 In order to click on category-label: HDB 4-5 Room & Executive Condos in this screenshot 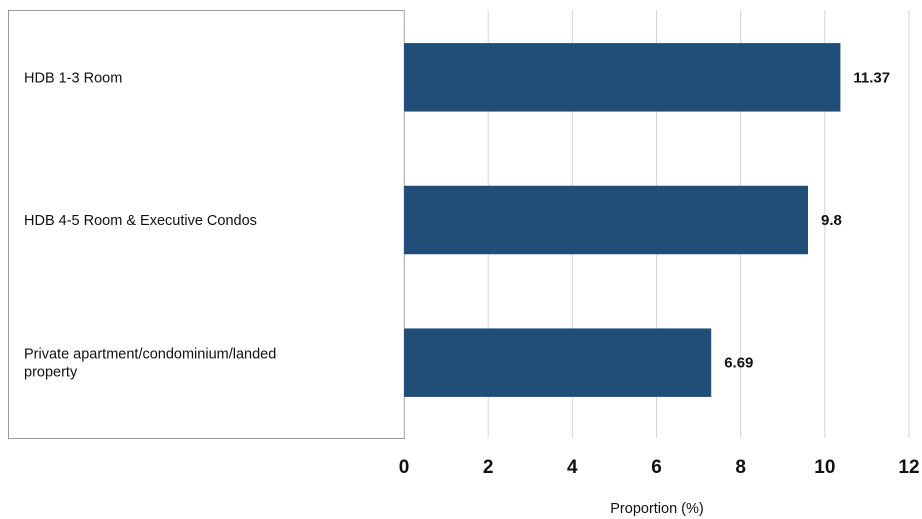, I will do `click(140, 221)`.